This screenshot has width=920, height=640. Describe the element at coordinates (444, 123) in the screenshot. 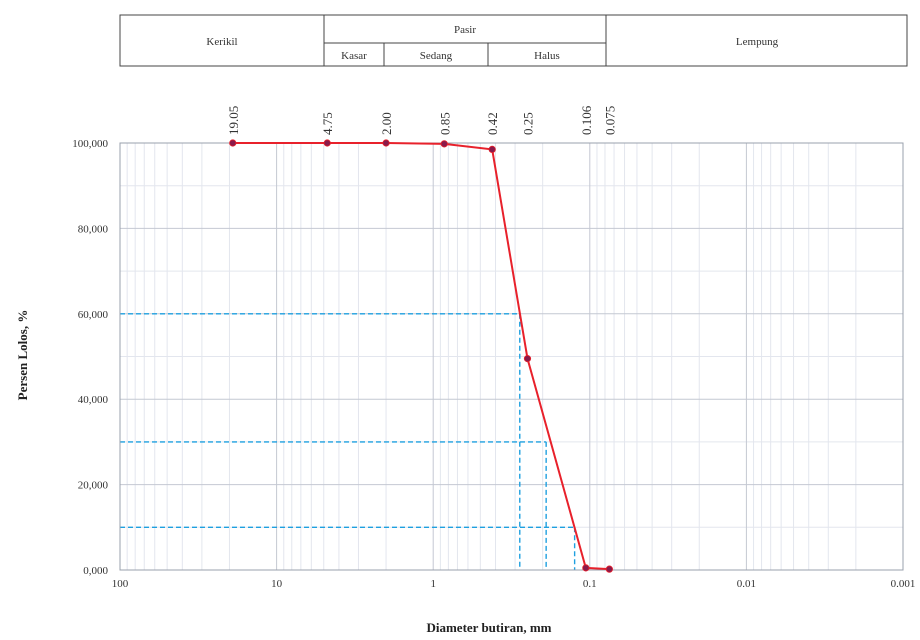

I see `sieve-size-label: 0.85` at that location.